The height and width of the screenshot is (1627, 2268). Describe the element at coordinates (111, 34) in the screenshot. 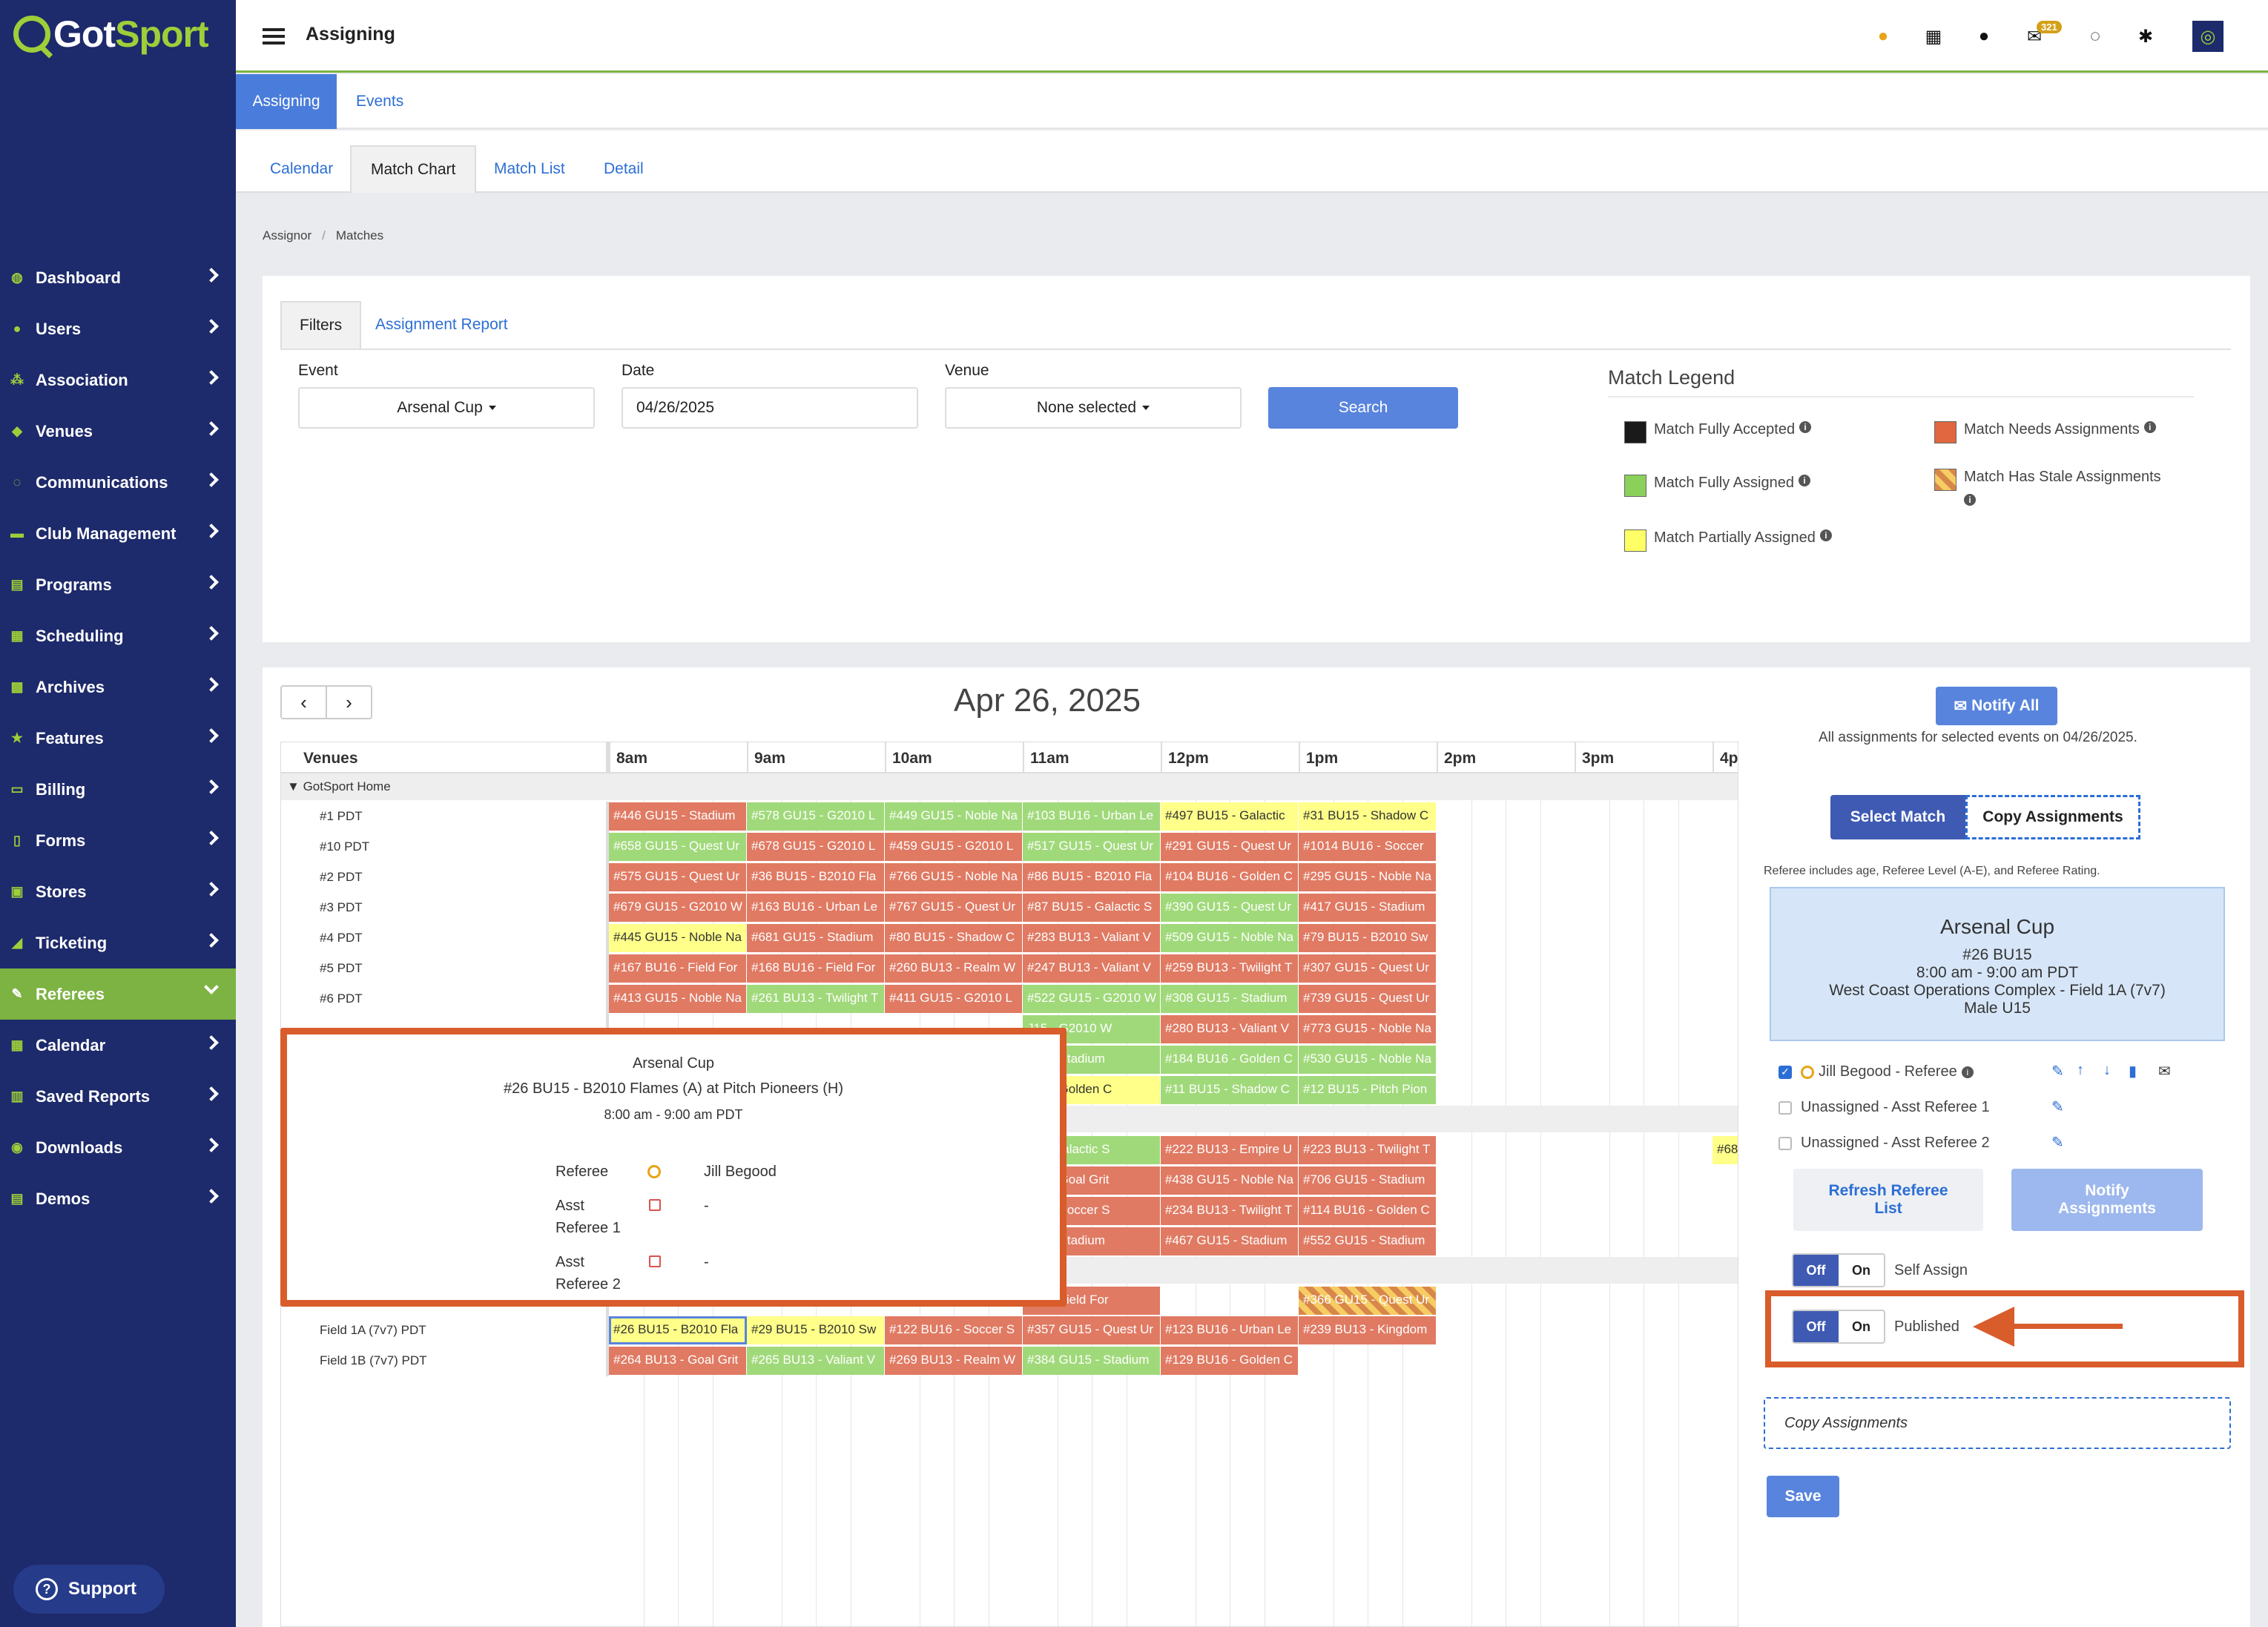

I see `gotsport-logo: GotSport` at that location.